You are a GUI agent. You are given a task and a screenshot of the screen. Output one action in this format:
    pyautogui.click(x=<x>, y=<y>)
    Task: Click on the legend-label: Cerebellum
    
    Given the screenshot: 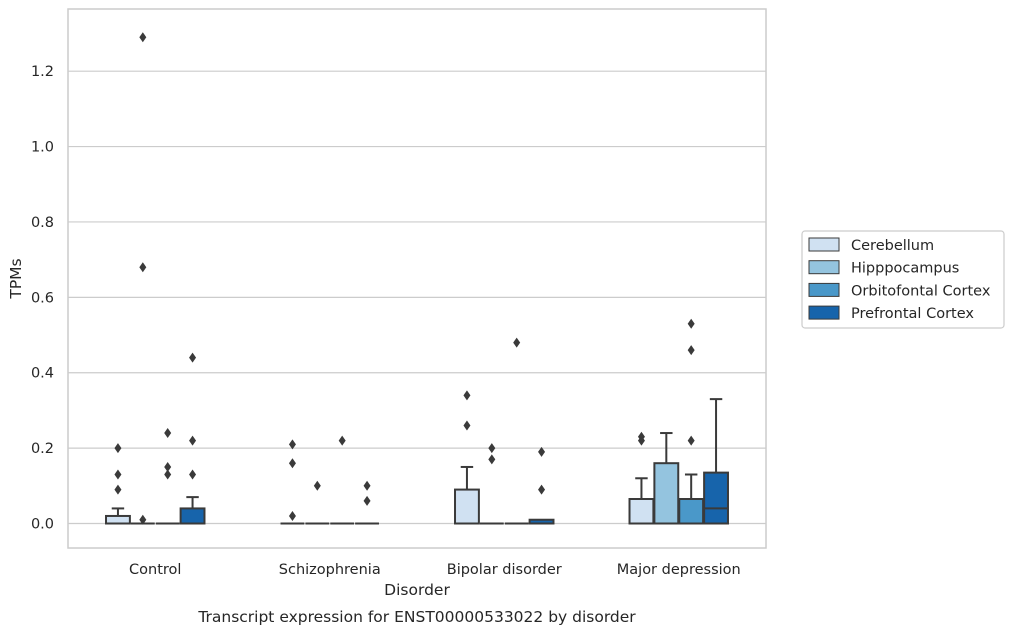 What is the action you would take?
    pyautogui.click(x=892, y=246)
    